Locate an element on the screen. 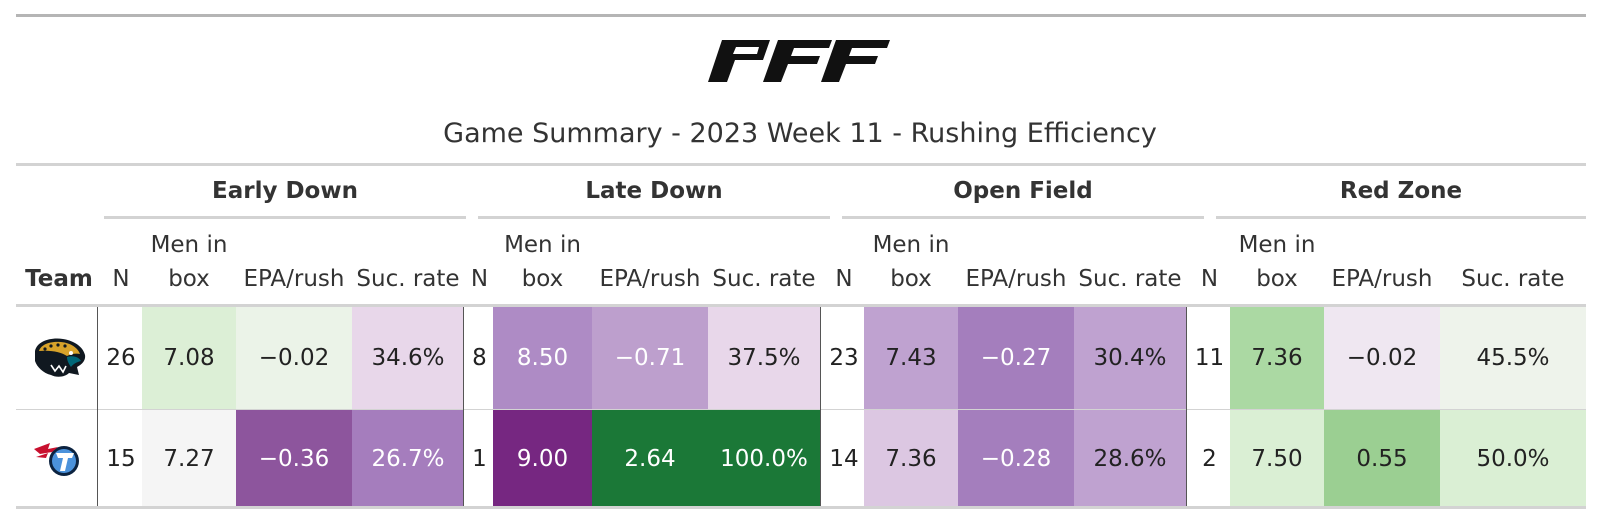 The width and height of the screenshot is (1600, 525). jaguars-logo-icon is located at coordinates (60, 357).